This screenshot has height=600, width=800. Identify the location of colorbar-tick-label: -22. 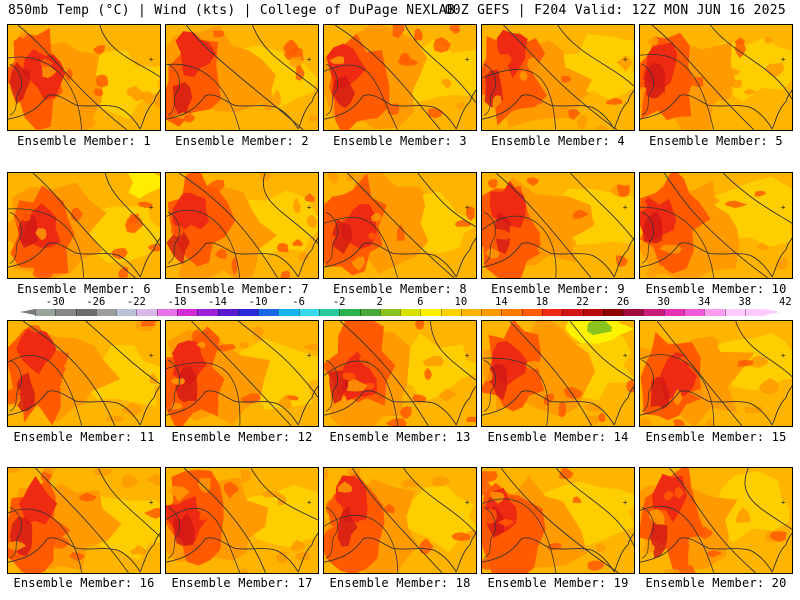
(136, 302).